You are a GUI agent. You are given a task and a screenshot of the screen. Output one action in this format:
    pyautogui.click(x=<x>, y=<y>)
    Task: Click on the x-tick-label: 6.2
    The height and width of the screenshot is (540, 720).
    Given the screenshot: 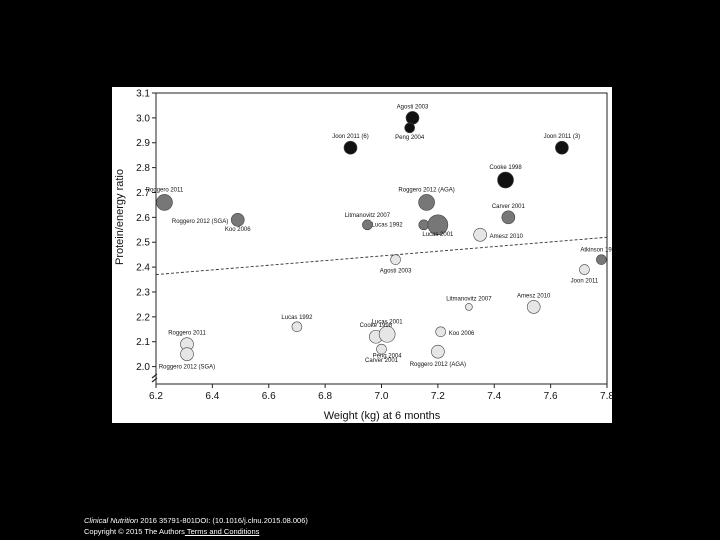 What is the action you would take?
    pyautogui.click(x=156, y=396)
    